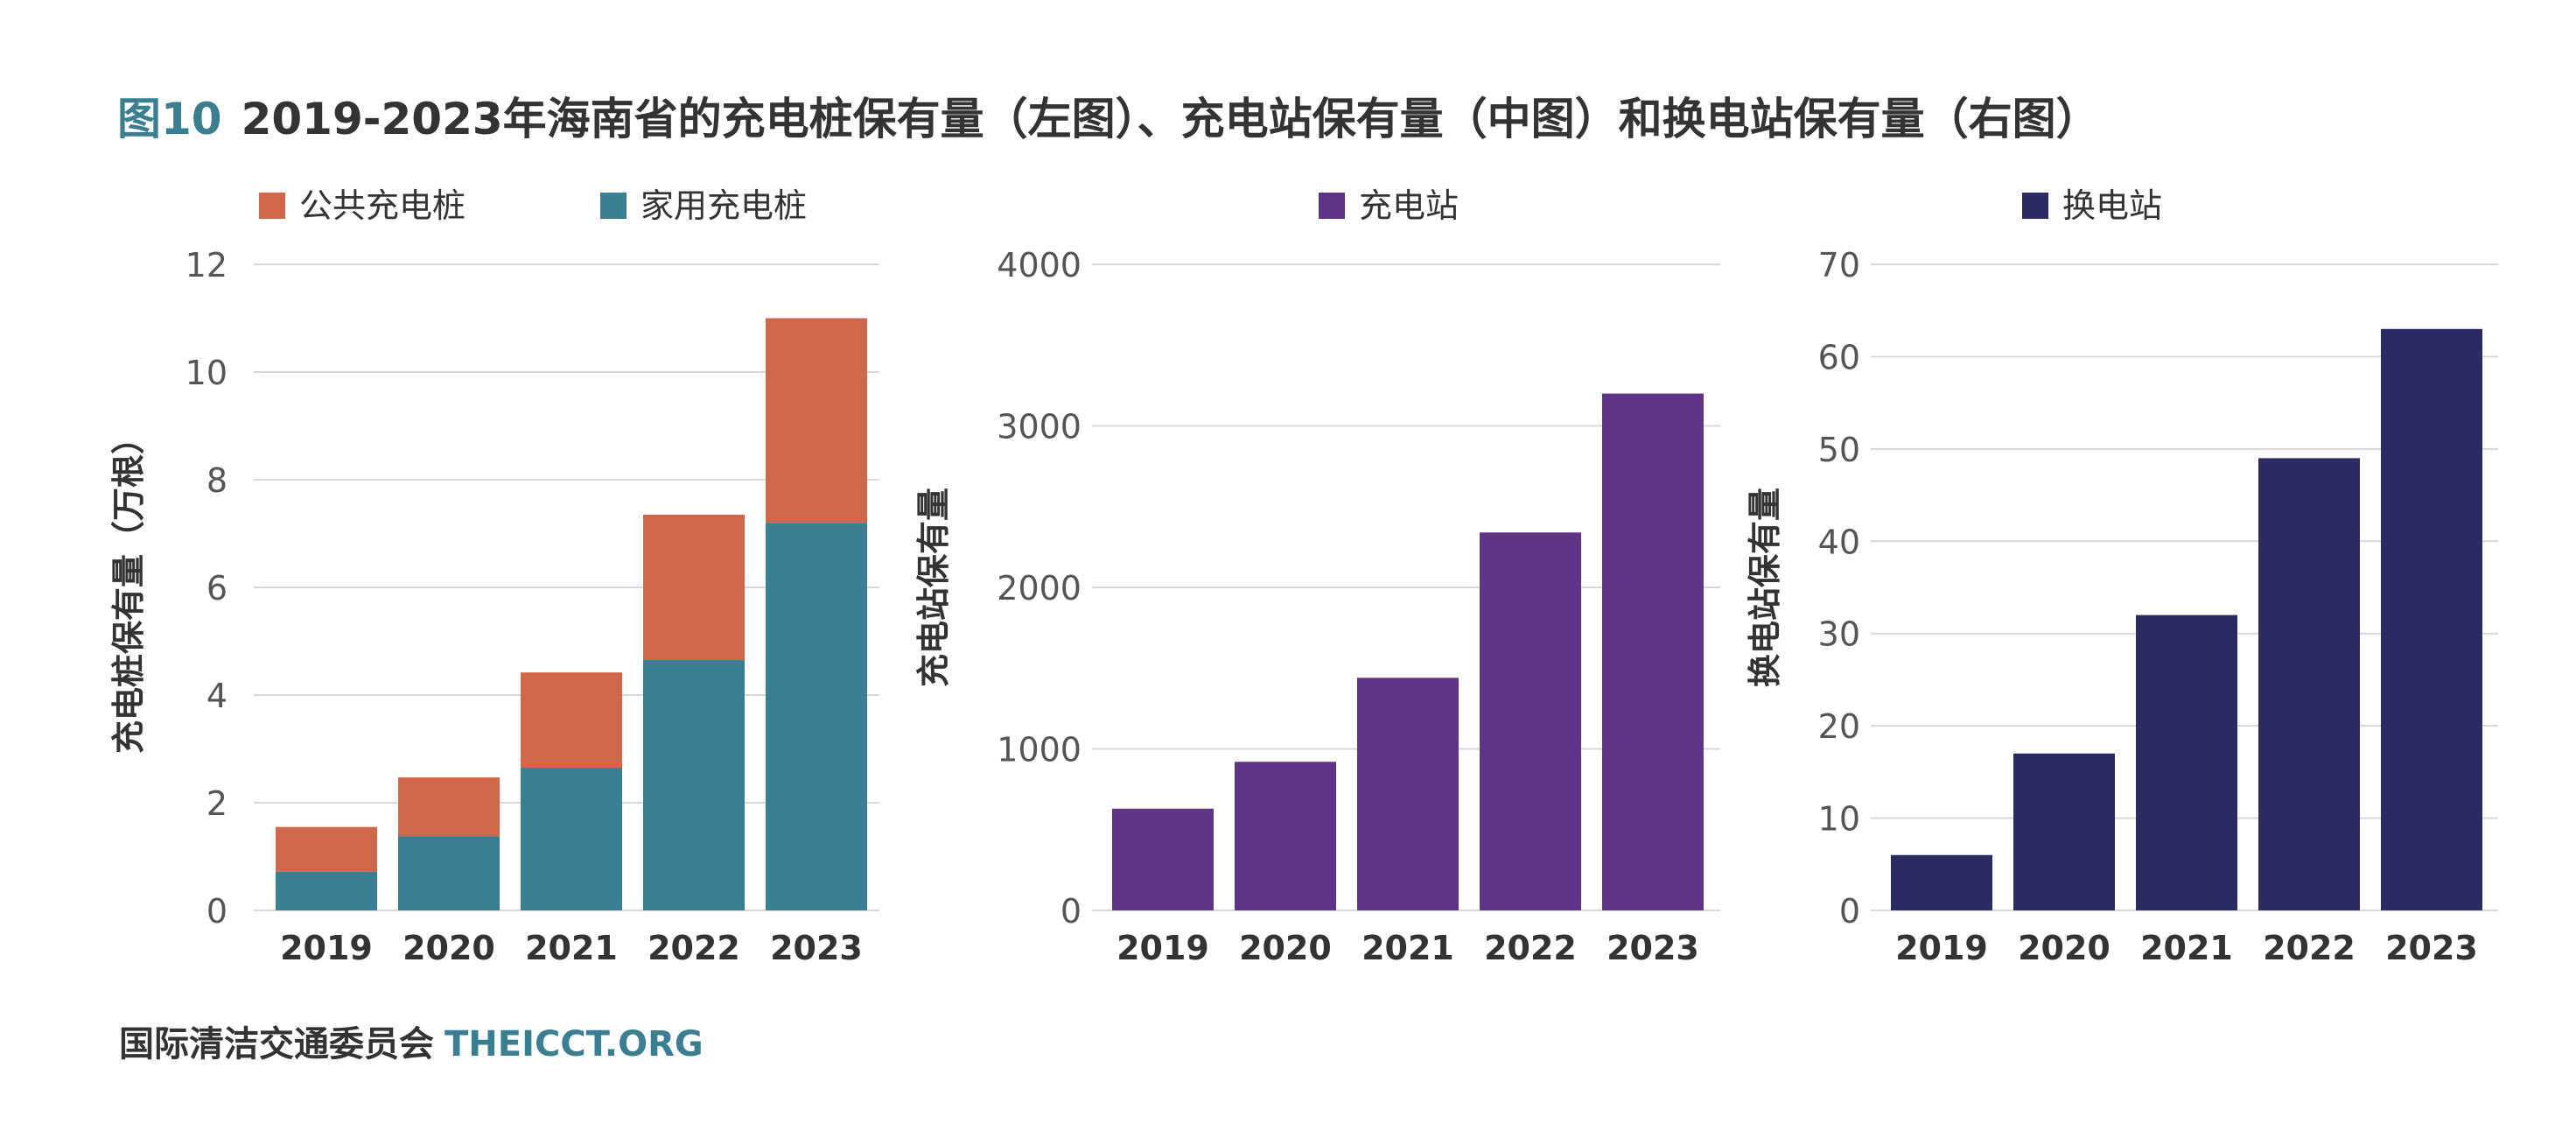 The height and width of the screenshot is (1124, 2576). I want to click on chart-3-y-tick-label: 40, so click(1839, 542).